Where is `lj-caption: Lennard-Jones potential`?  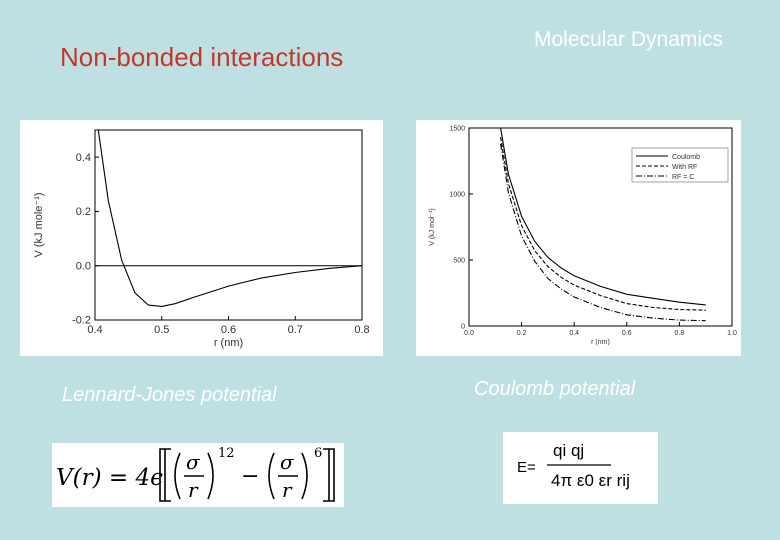 lj-caption: Lennard-Jones potential is located at coordinates (169, 395).